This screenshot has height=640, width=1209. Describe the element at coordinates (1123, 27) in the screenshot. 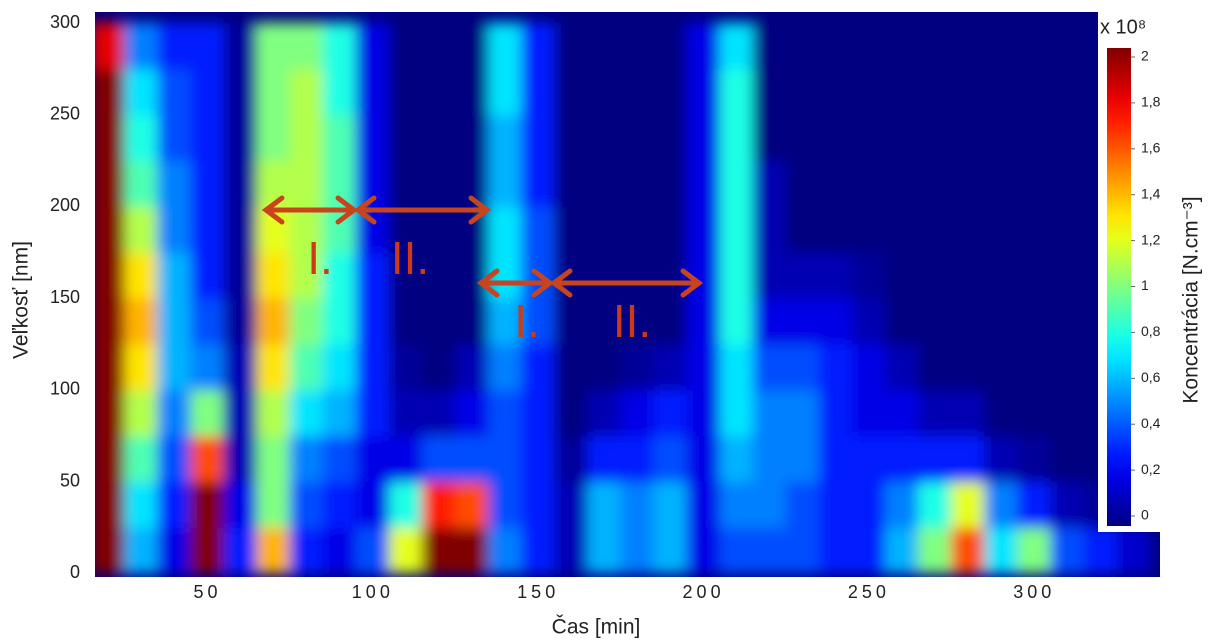

I see `colorbar-scale: x 10⁸` at that location.